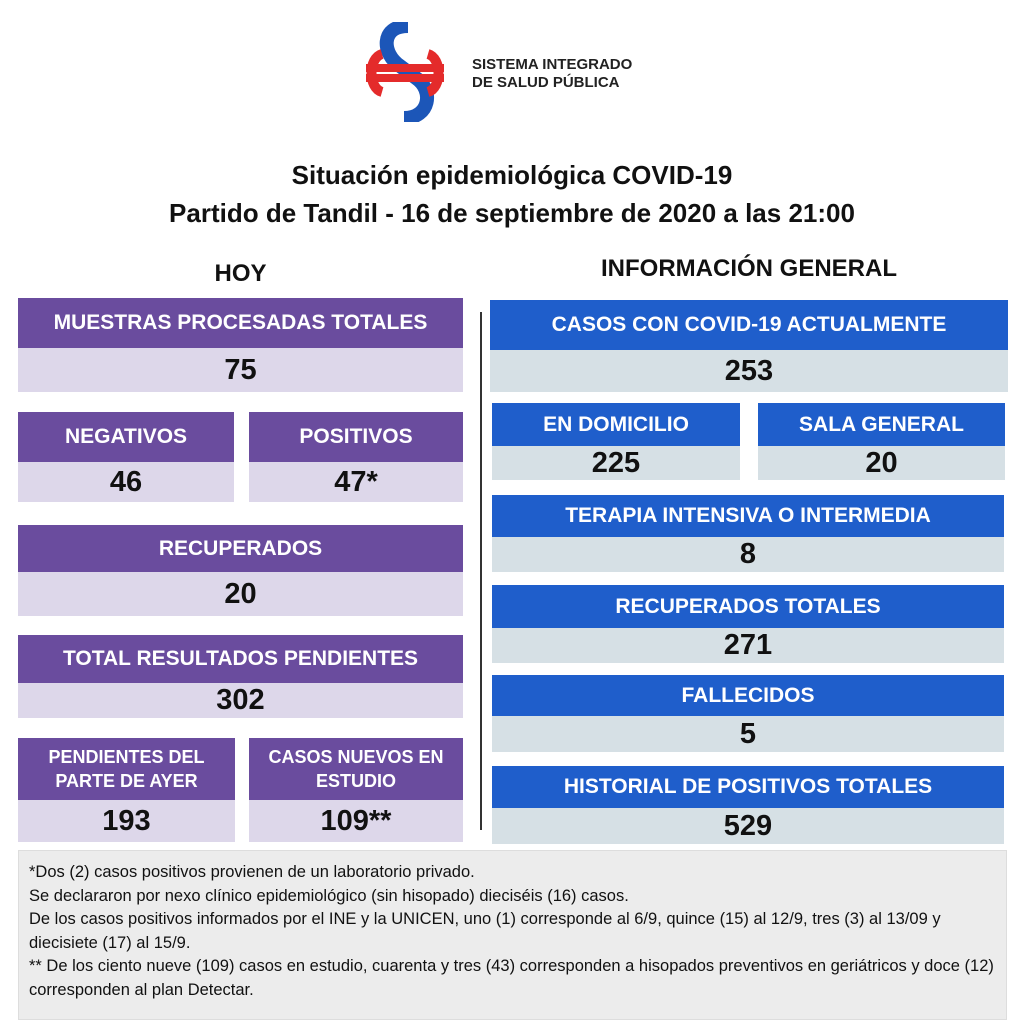 Image resolution: width=1024 pixels, height=1024 pixels. I want to click on box-label: RECUPERADOS, so click(240, 548).